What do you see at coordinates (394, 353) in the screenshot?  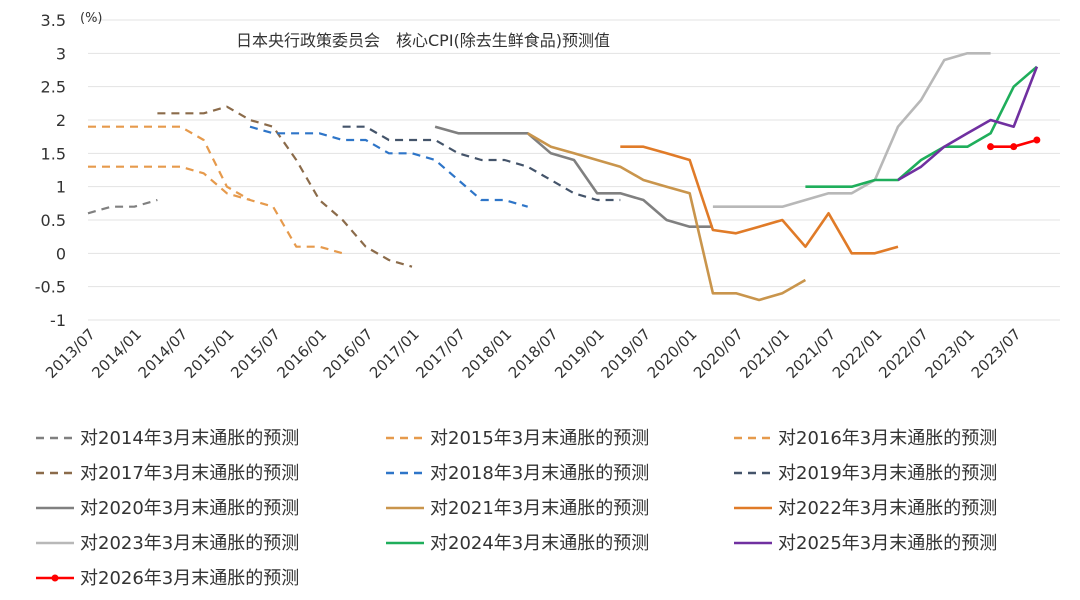 I see `x-tick-label: 2017/01` at bounding box center [394, 353].